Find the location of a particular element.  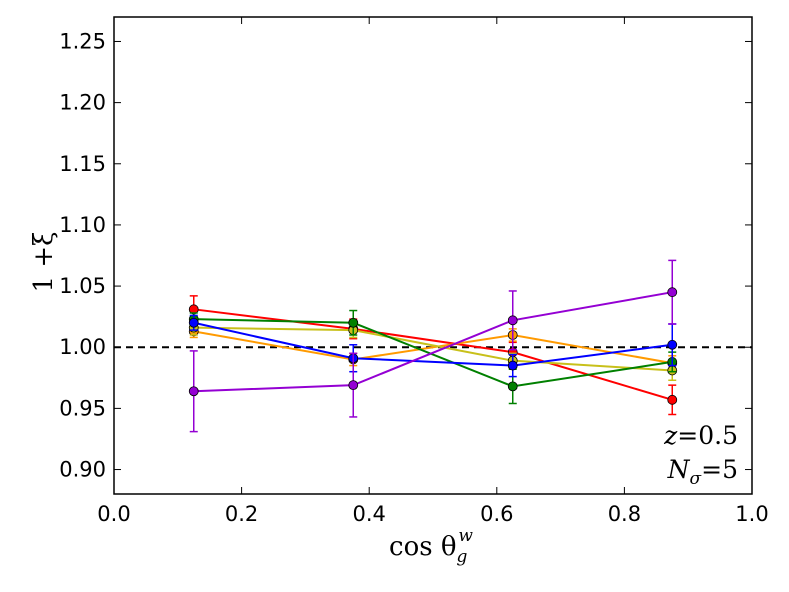

y-axis-label: 1 +ξ is located at coordinates (44, 262).